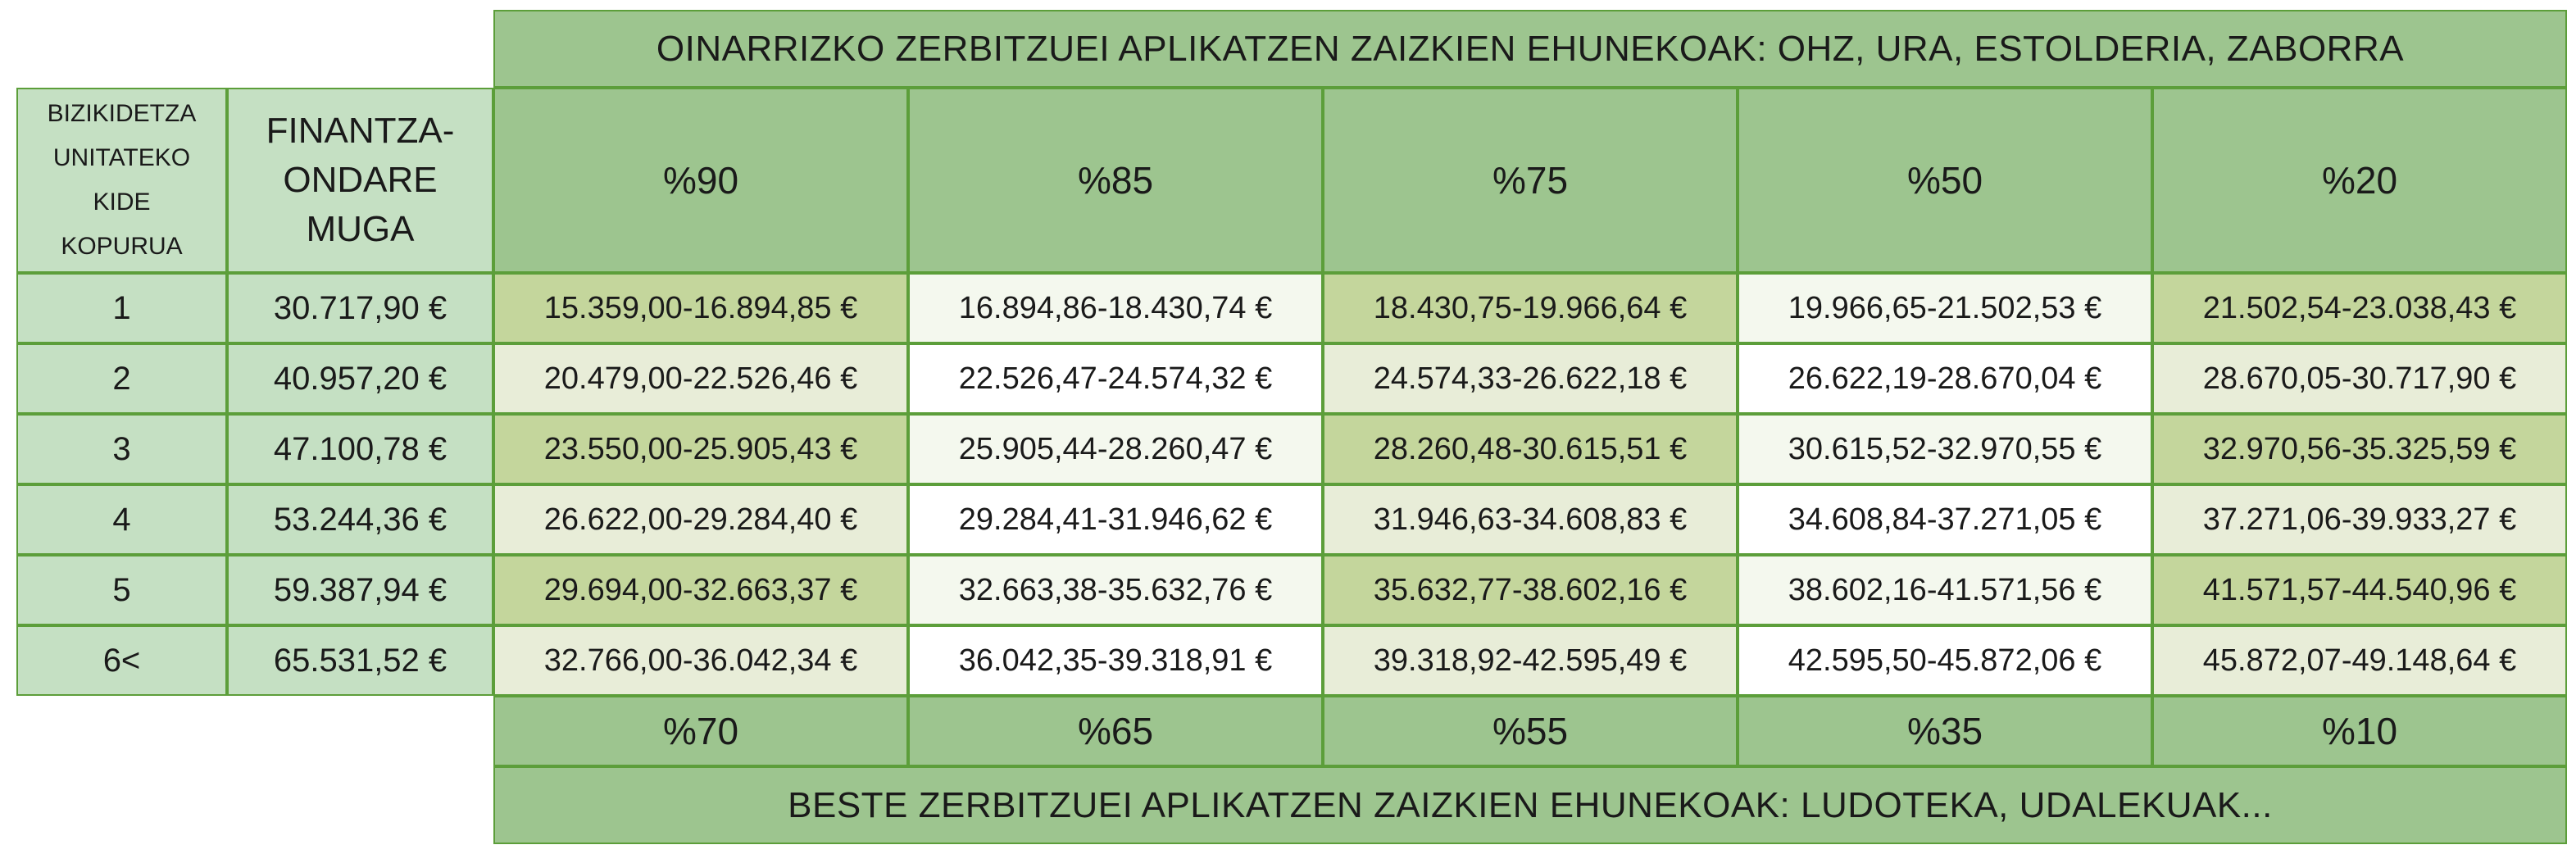  What do you see at coordinates (1530, 180) in the screenshot?
I see `top-percentage-header: %75` at bounding box center [1530, 180].